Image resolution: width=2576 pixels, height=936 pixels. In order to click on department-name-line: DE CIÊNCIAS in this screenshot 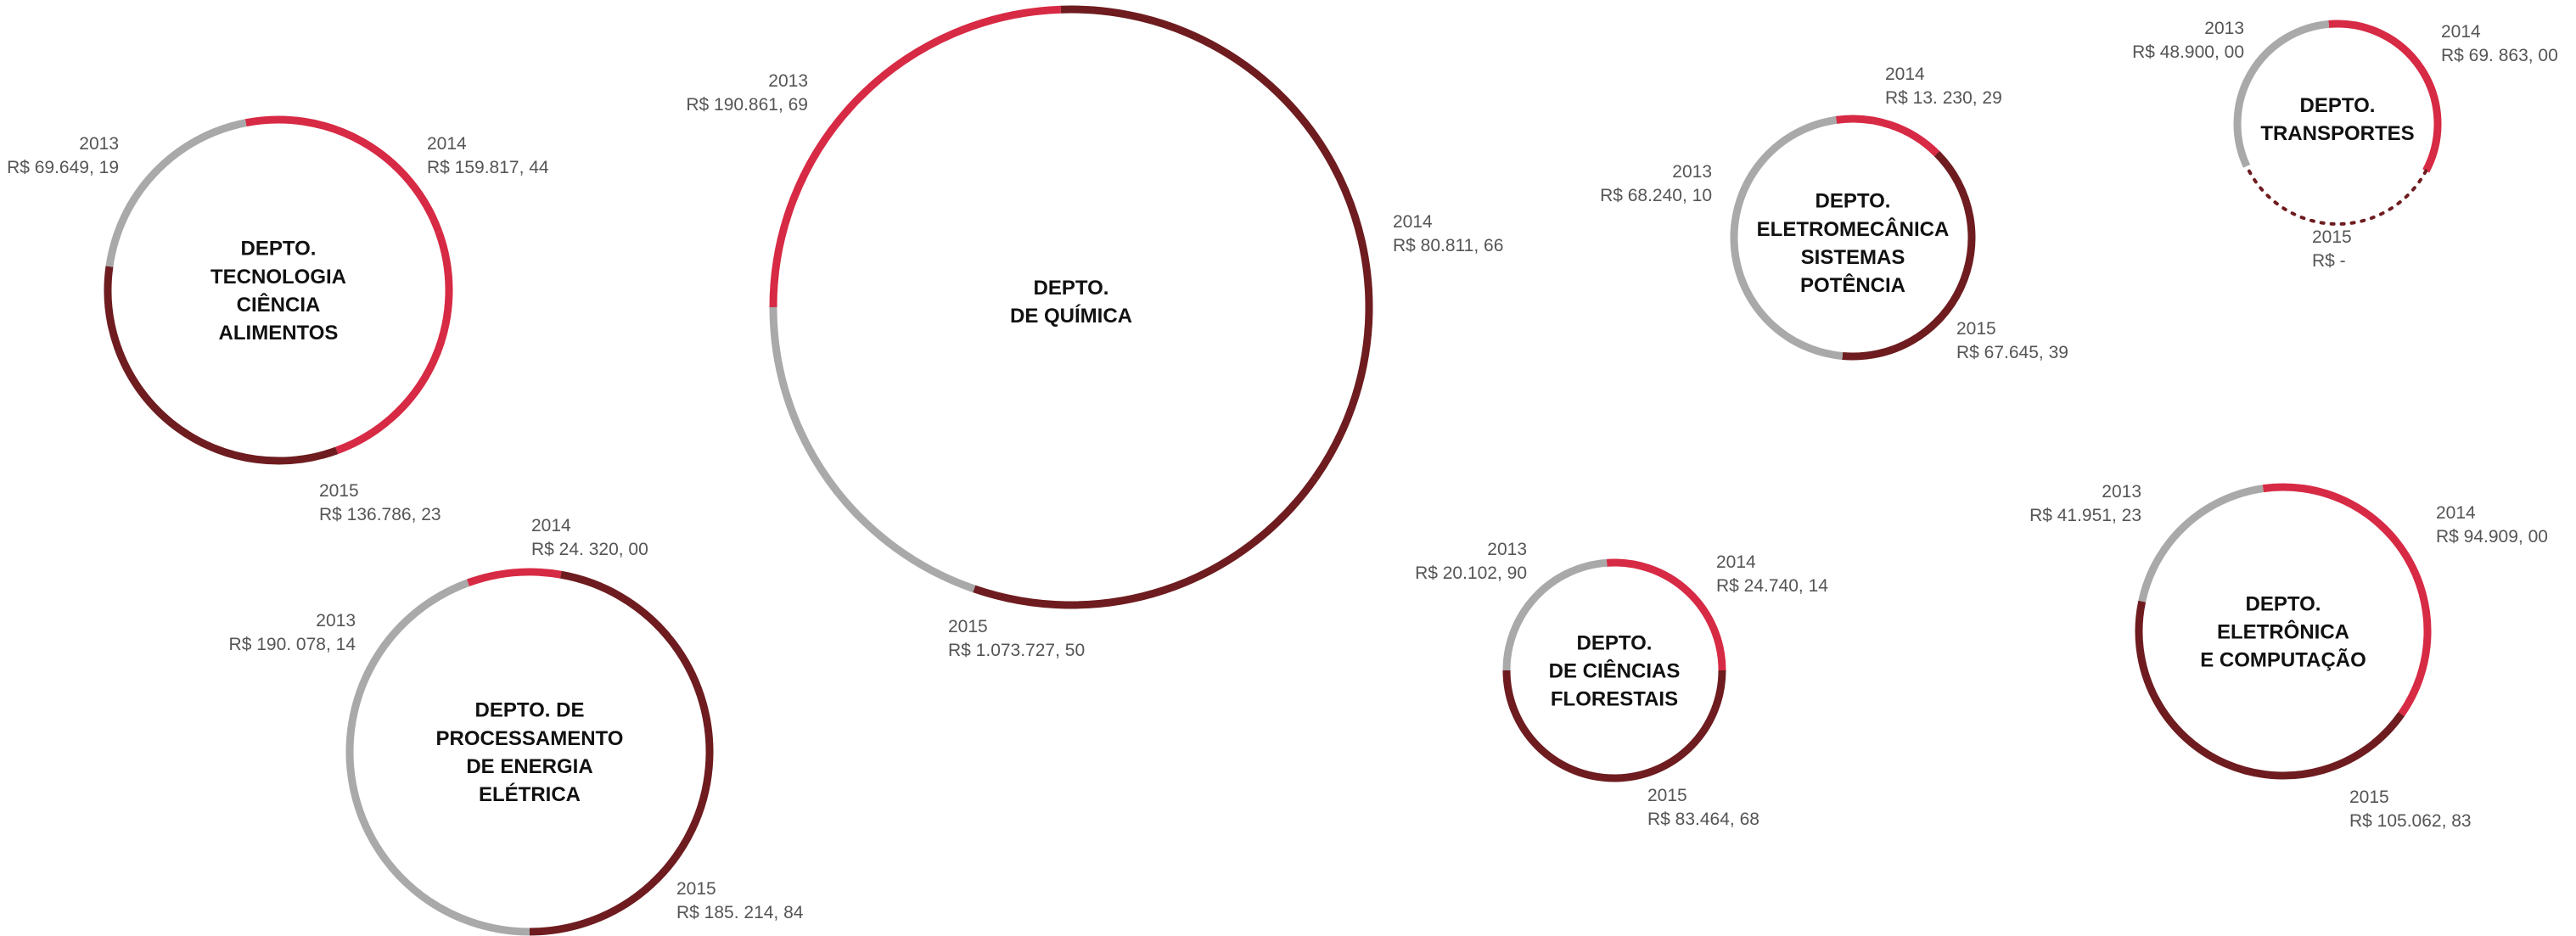, I will do `click(1615, 670)`.